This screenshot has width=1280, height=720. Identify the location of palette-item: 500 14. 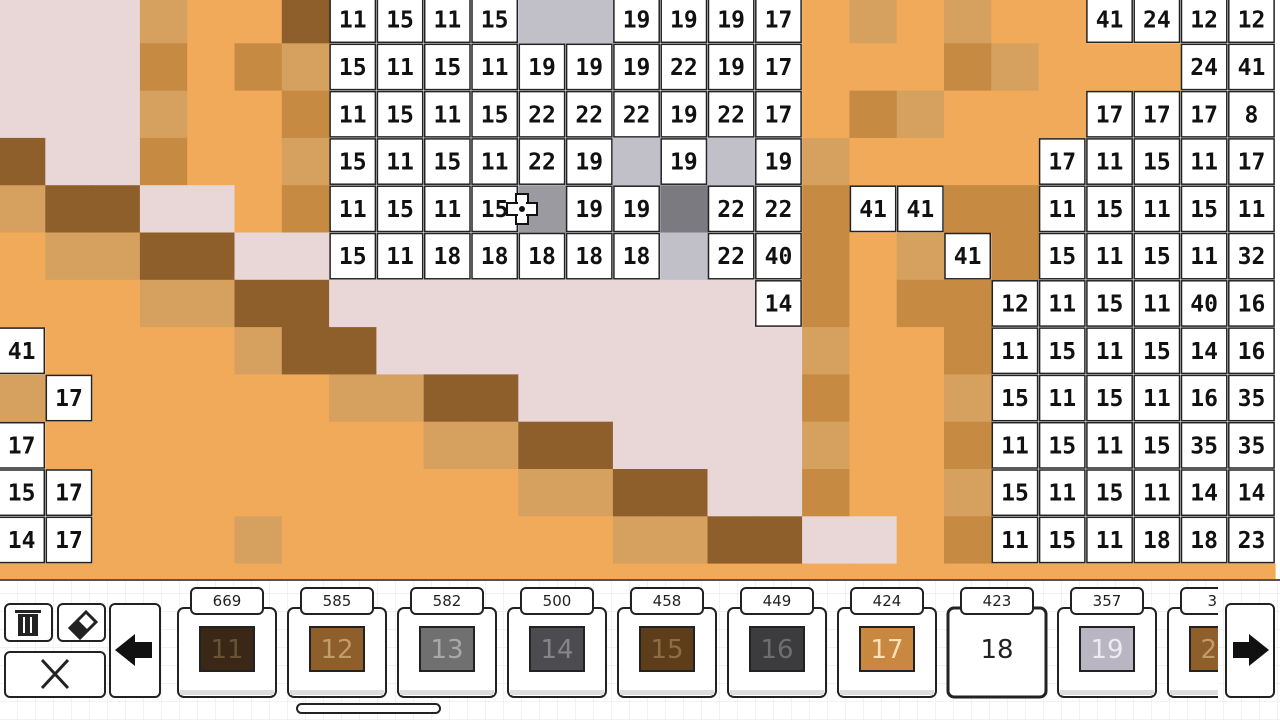
(557, 642).